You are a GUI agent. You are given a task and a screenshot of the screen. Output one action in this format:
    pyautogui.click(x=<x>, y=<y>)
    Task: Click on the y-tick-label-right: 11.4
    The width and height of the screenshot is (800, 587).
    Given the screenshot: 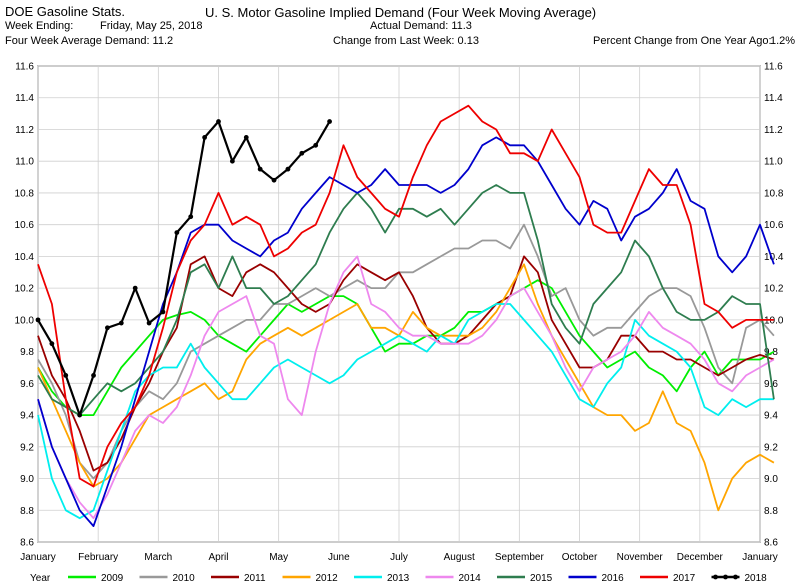 What is the action you would take?
    pyautogui.click(x=773, y=98)
    